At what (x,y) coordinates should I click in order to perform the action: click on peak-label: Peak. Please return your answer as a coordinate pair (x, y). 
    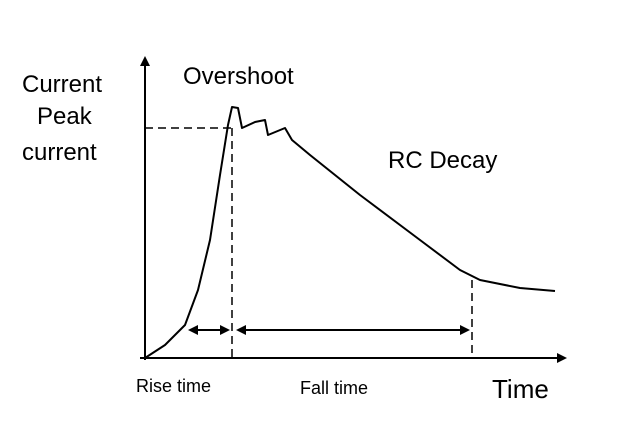
    Looking at the image, I should click on (65, 116).